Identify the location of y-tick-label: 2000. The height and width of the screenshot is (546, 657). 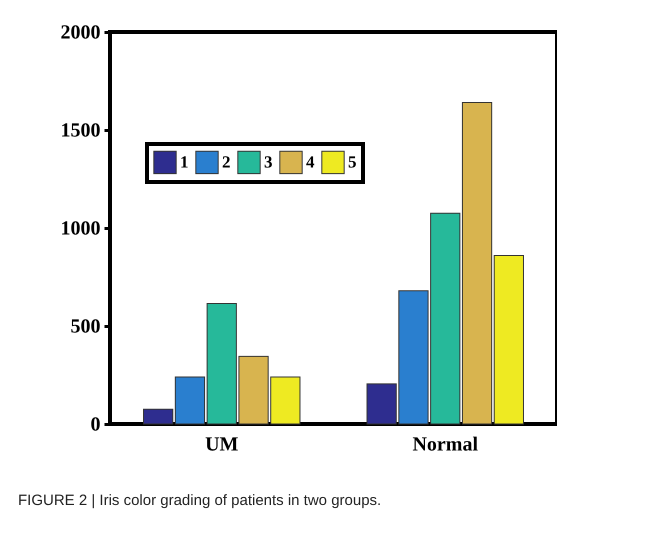
(80, 33).